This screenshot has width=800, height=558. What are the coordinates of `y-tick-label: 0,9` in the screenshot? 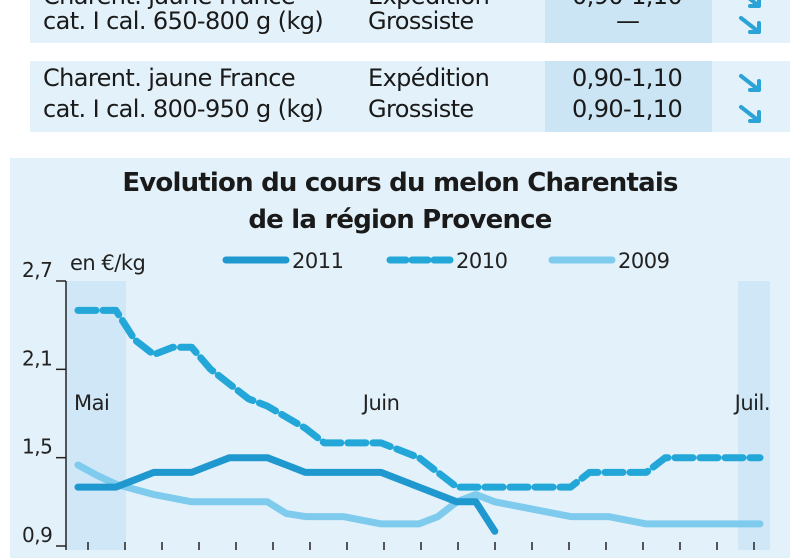 It's located at (37, 535).